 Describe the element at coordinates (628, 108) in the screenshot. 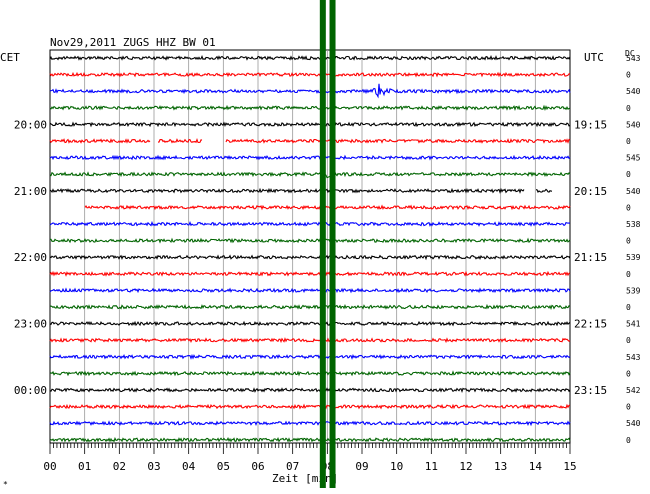

I see `dc-value-3: 0` at that location.